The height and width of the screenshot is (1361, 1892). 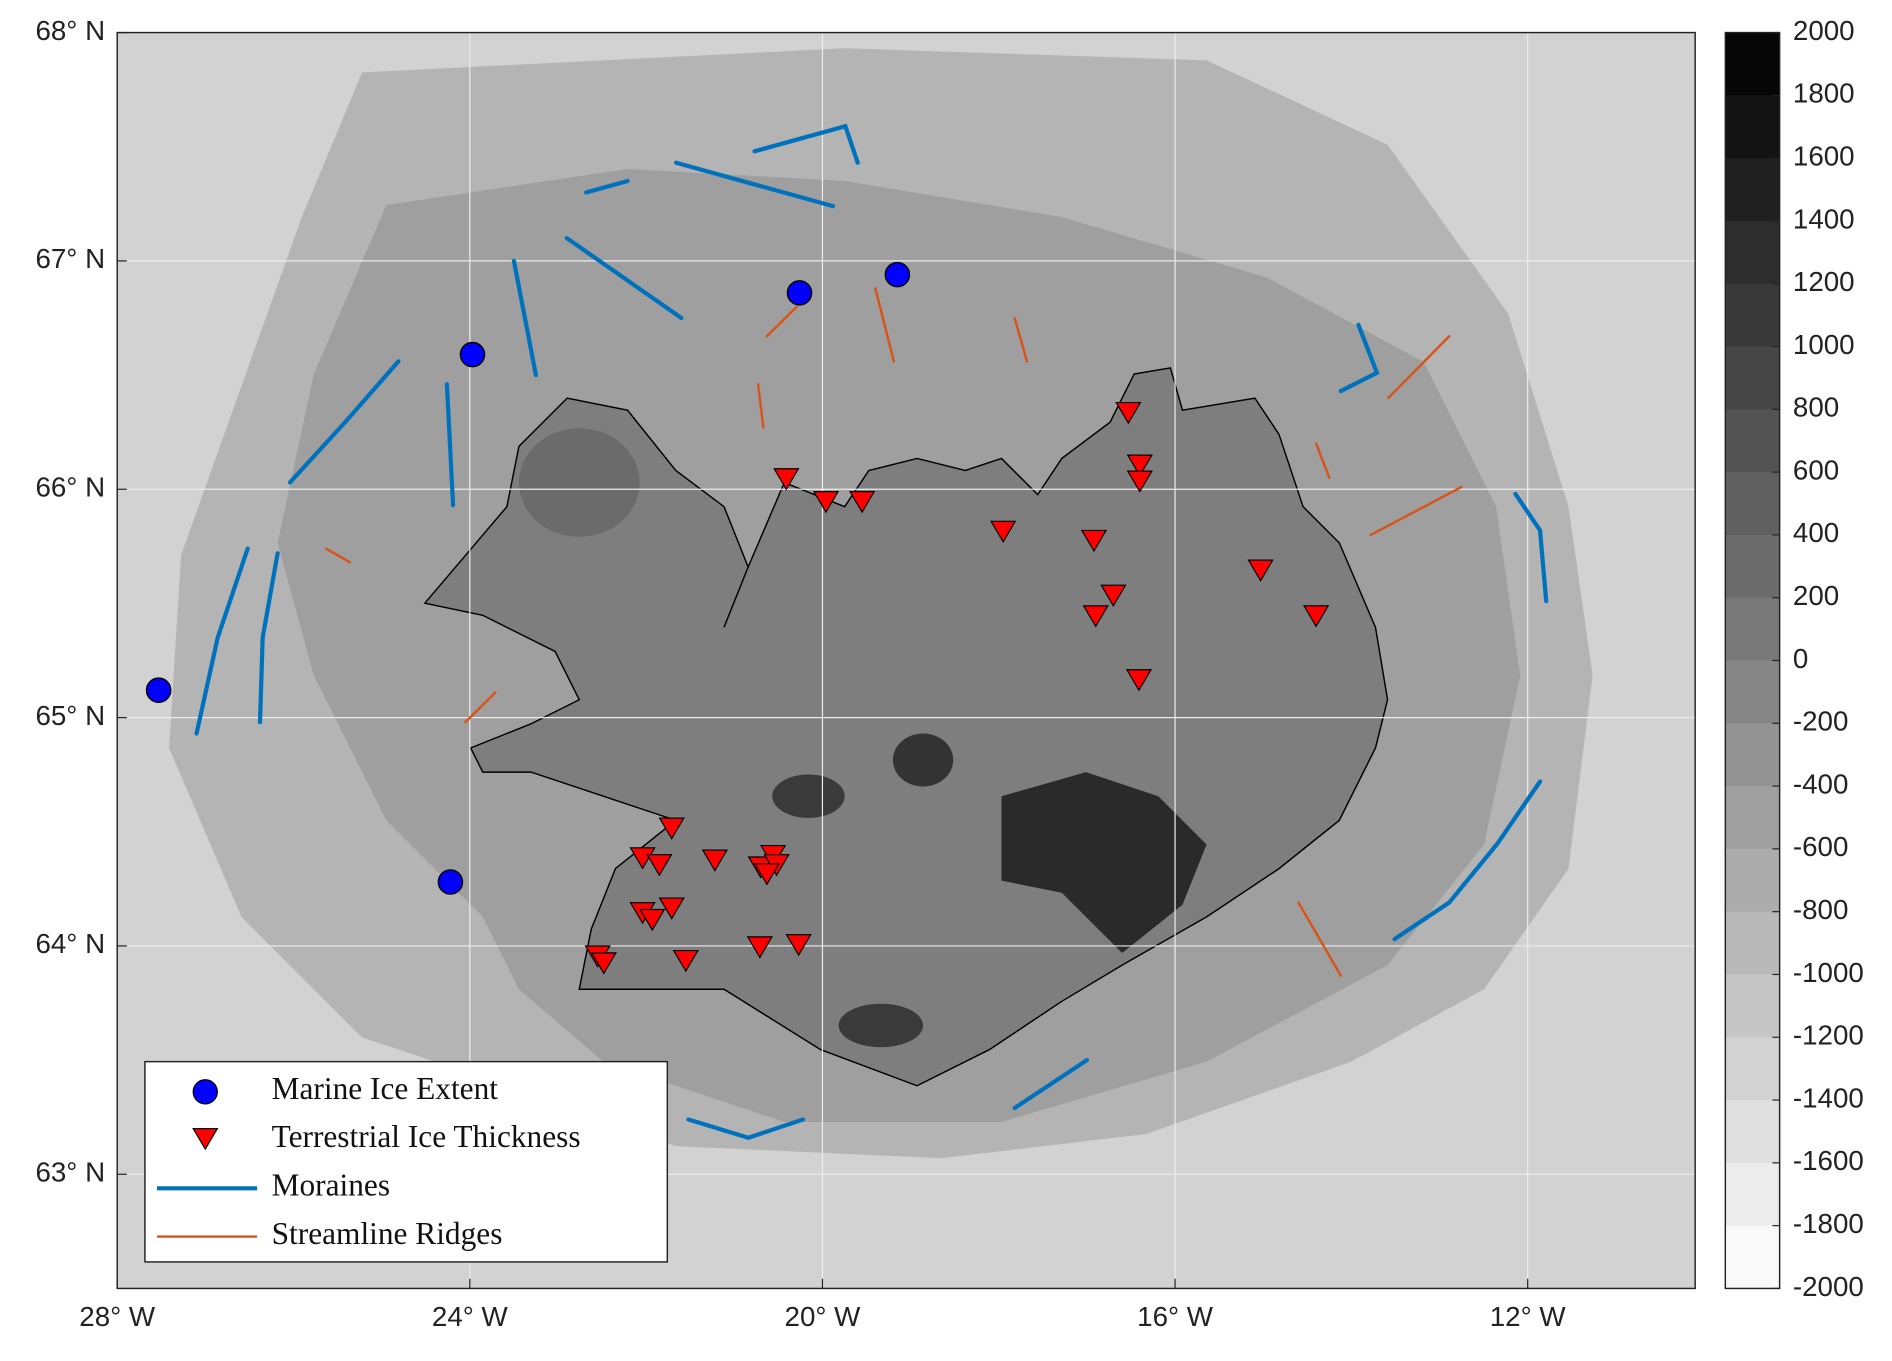 What do you see at coordinates (205, 1139) in the screenshot?
I see `legend-swatch` at bounding box center [205, 1139].